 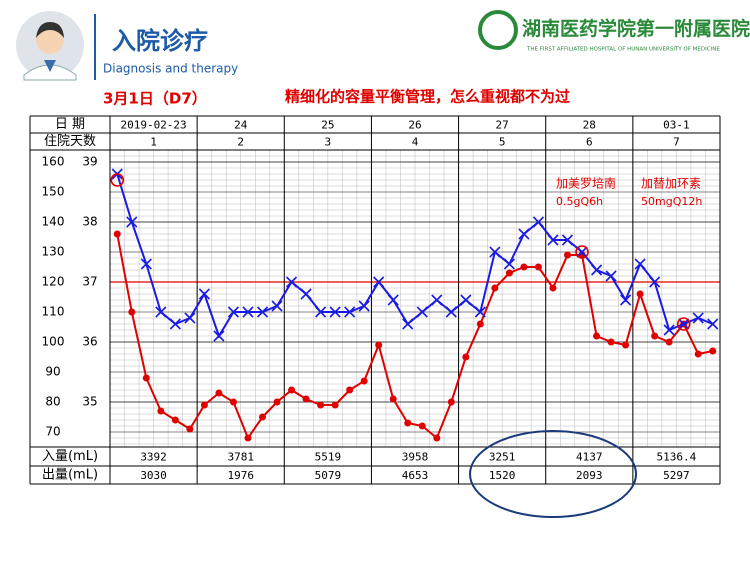 What do you see at coordinates (676, 475) in the screenshot?
I see `table-cell: 5297` at bounding box center [676, 475].